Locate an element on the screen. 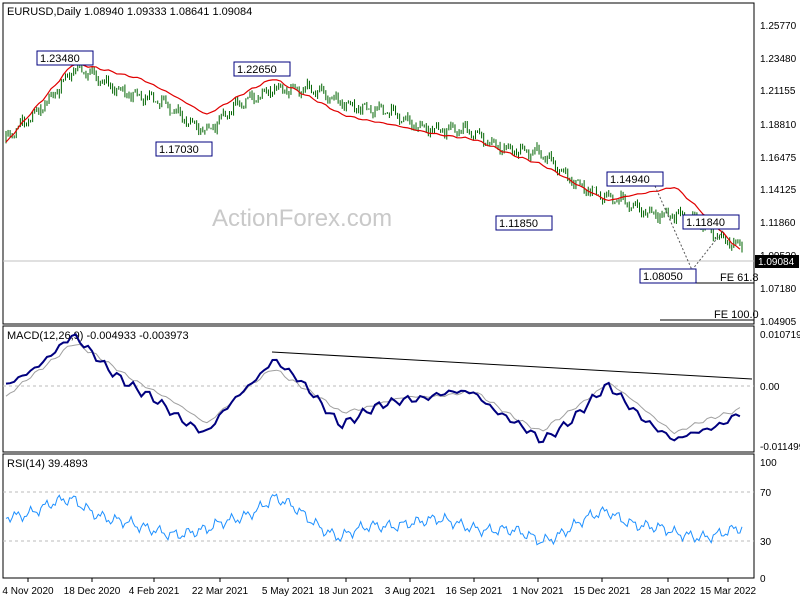 This screenshot has width=800, height=600. price-y-tick: 1.18810 is located at coordinates (778, 125).